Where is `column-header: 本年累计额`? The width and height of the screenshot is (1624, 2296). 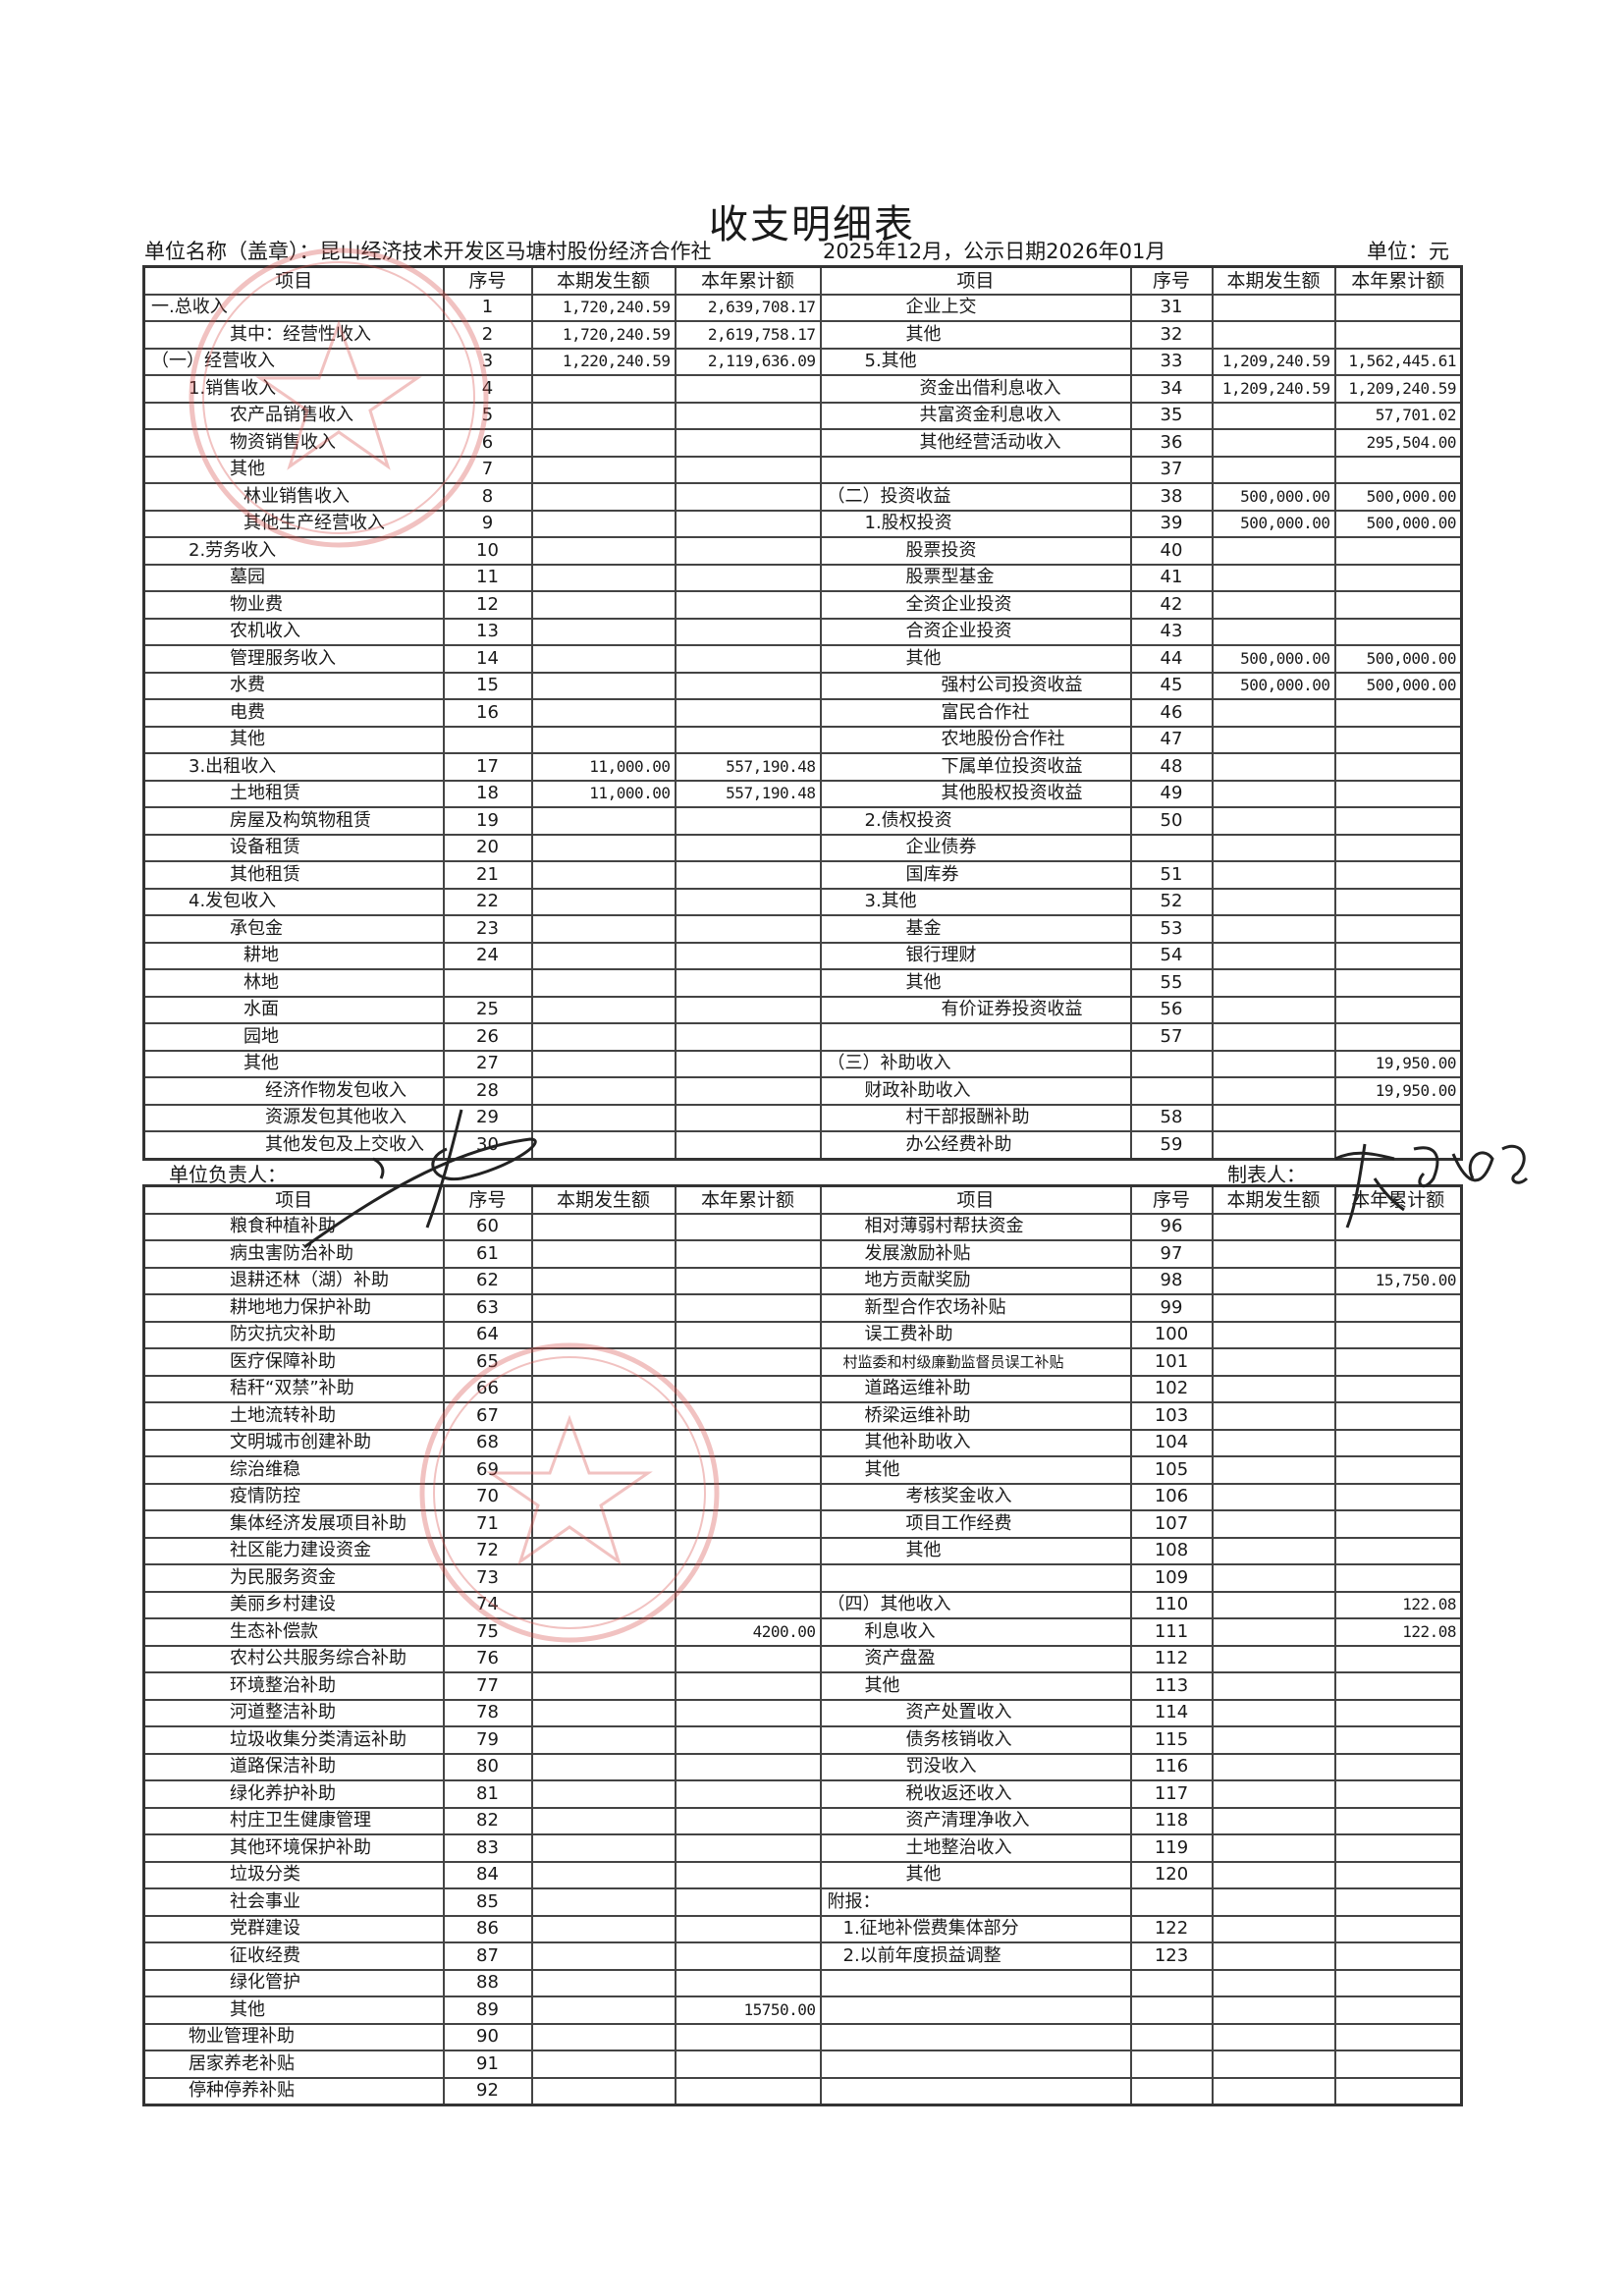
column-header: 本年累计额 is located at coordinates (748, 280).